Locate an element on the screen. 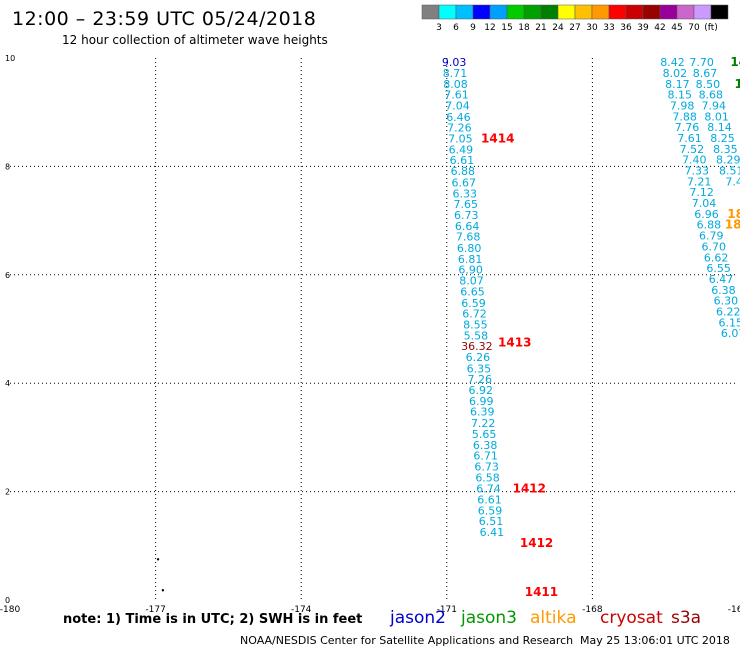 The height and width of the screenshot is (650, 740). x-tick-label: -165 is located at coordinates (734, 610).